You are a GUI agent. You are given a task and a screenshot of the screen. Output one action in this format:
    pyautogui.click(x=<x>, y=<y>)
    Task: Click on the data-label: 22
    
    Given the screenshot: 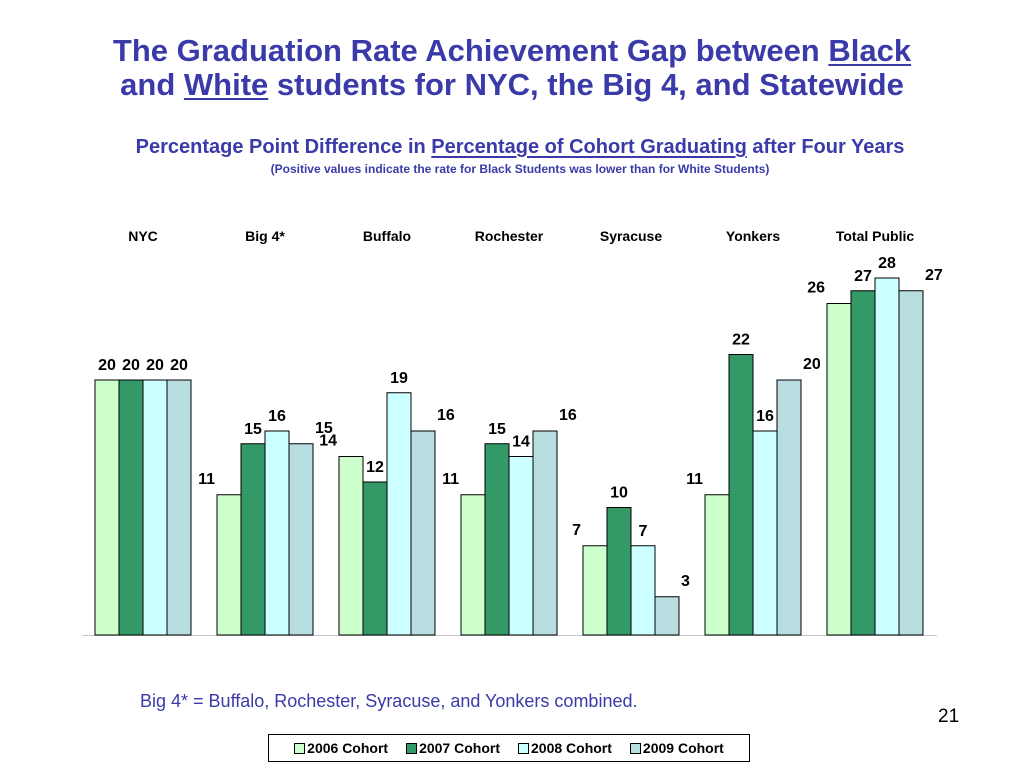 What is the action you would take?
    pyautogui.click(x=741, y=340)
    